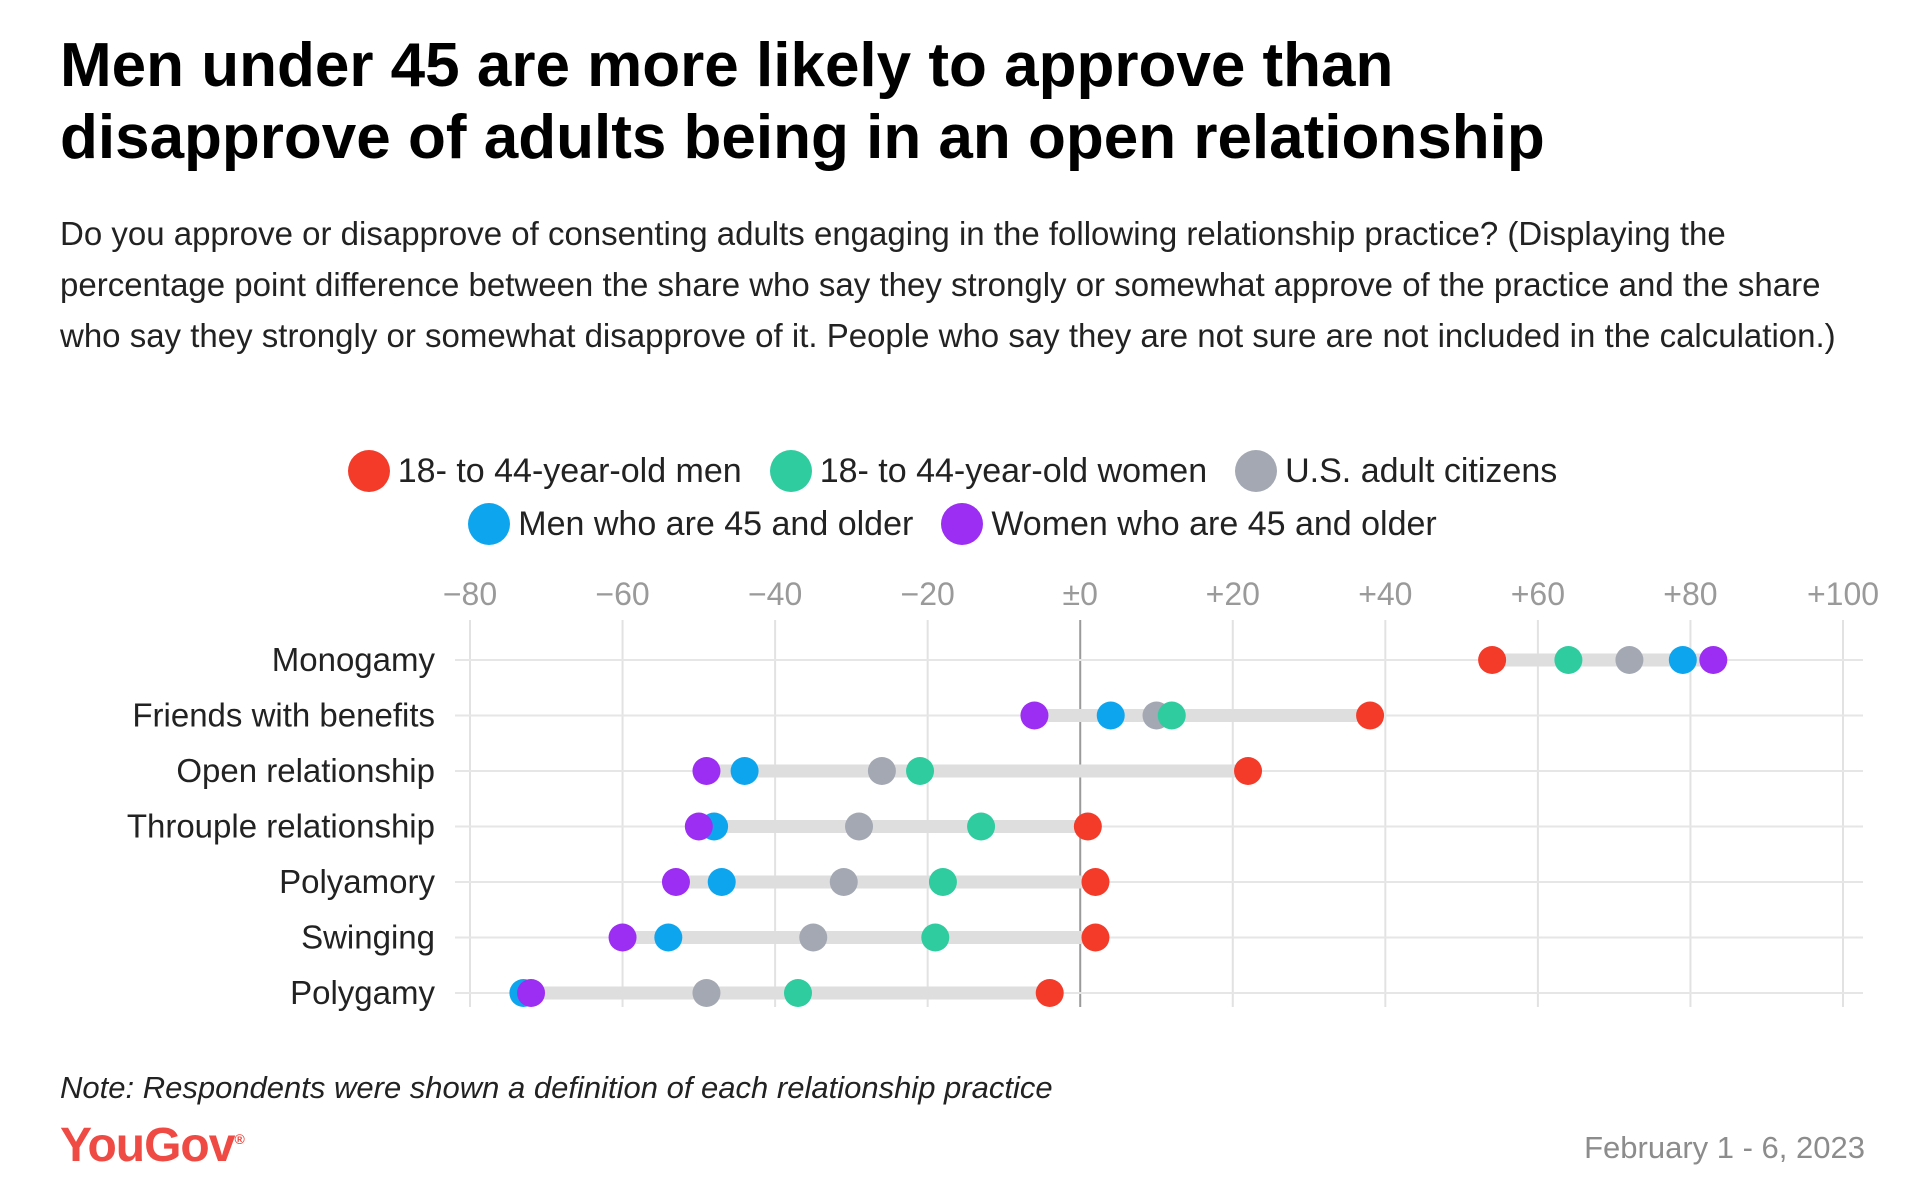 The width and height of the screenshot is (1905, 1179). I want to click on legend-label-women-18-44: 18- to 44-year-old women, so click(1013, 470).